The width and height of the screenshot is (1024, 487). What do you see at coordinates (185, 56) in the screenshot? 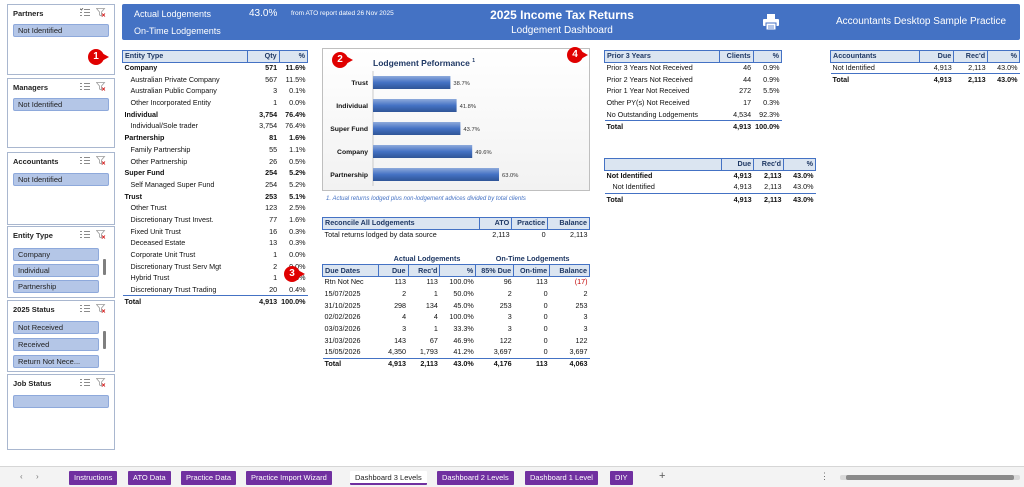
I see `col-entity-type: Entity Type` at bounding box center [185, 56].